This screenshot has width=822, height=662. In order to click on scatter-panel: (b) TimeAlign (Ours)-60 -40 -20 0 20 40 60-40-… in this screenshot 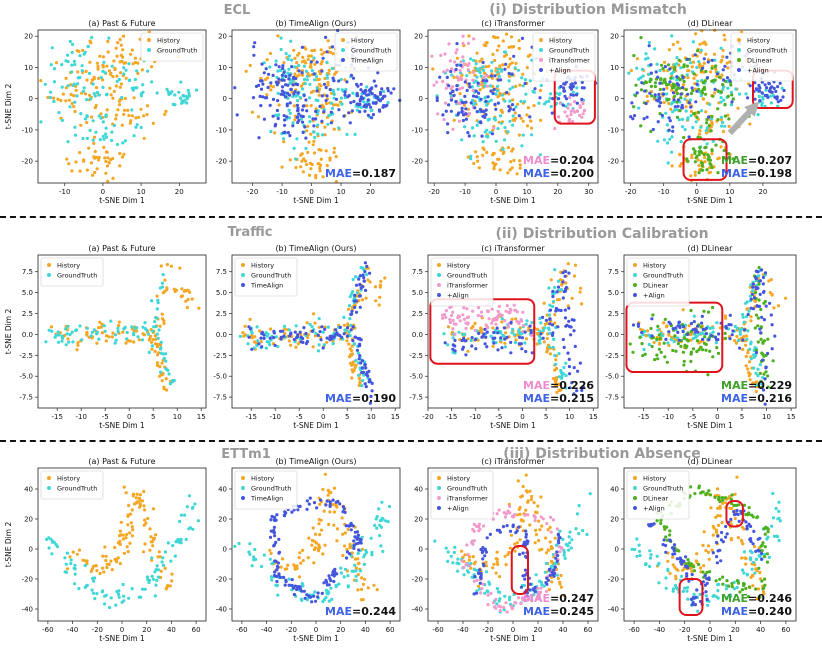, I will do `click(308, 550)`.